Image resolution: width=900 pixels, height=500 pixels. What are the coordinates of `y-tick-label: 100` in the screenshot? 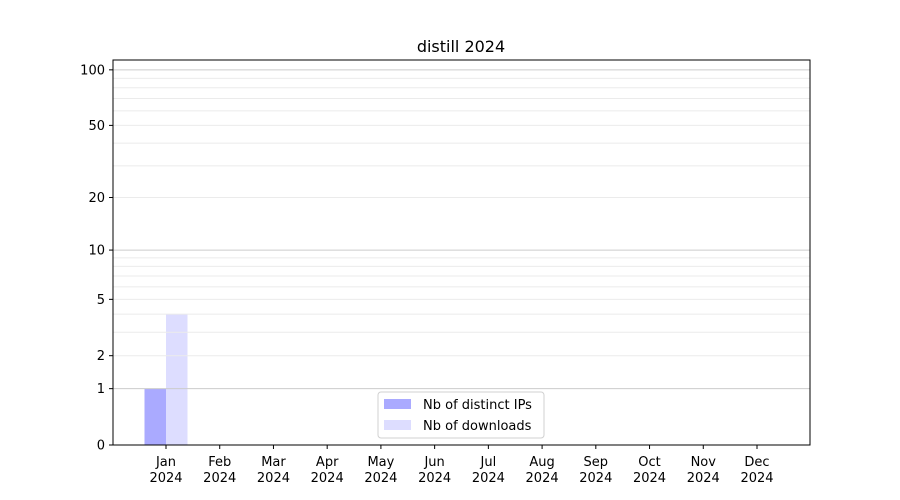 It's located at (92, 70).